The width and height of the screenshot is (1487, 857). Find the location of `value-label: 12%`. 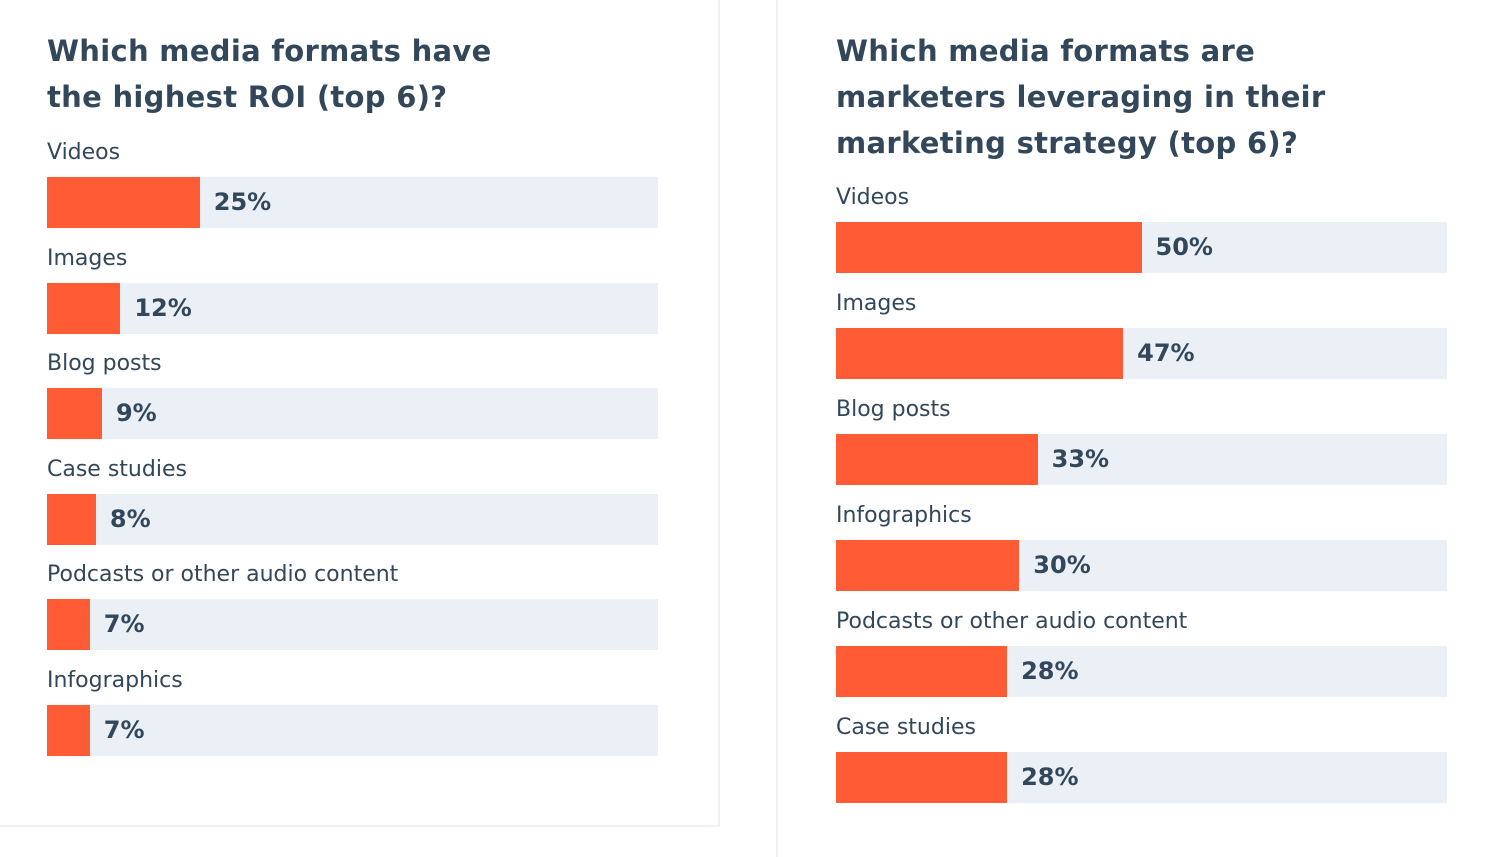

value-label: 12% is located at coordinates (163, 307).